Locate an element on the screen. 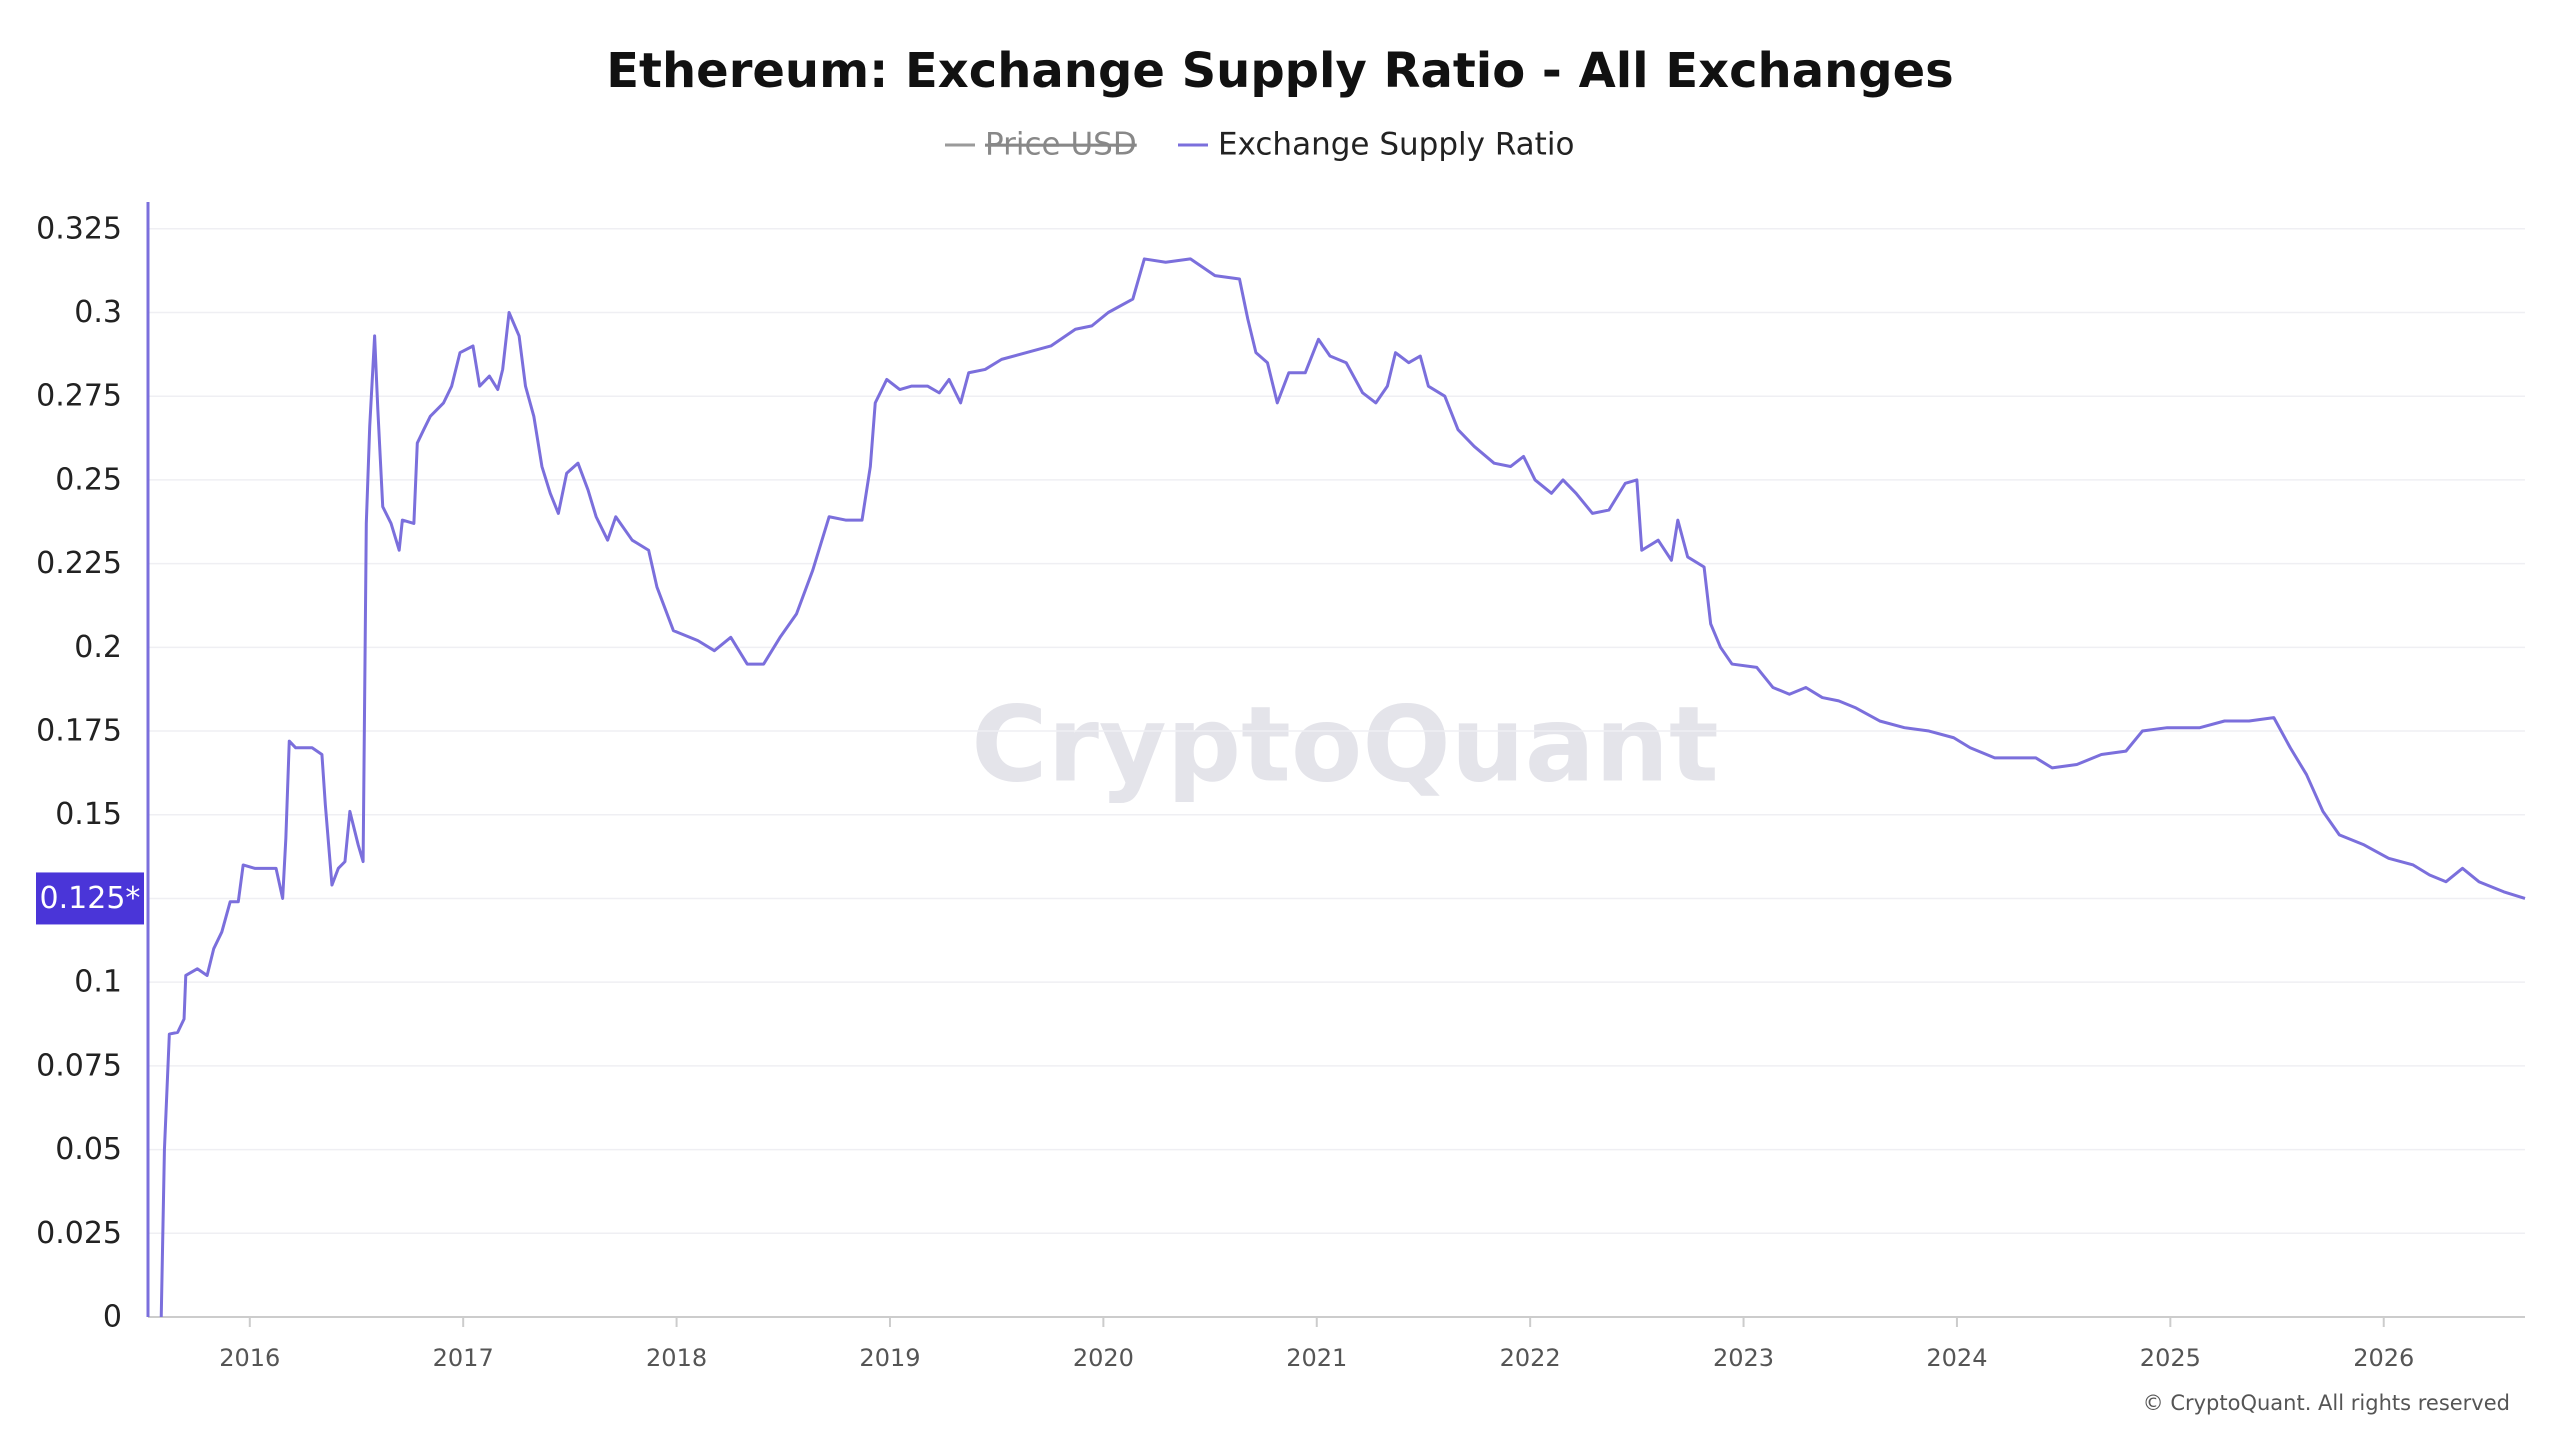 The width and height of the screenshot is (2560, 1440). x-tick-label: 2024 is located at coordinates (1956, 1358).